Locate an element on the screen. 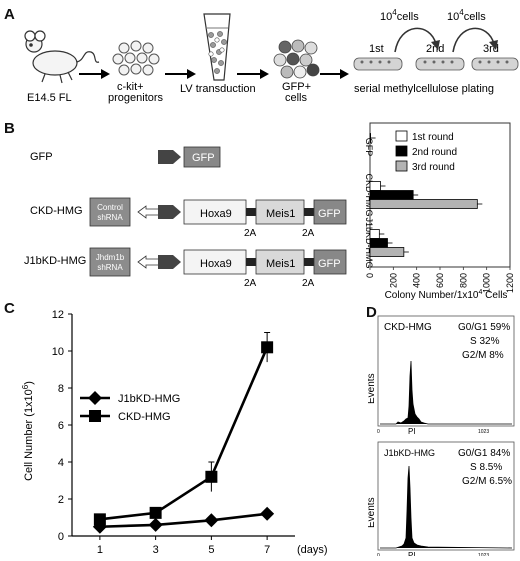 The image size is (520, 561). gene-gfp: GFP is located at coordinates (203, 158).